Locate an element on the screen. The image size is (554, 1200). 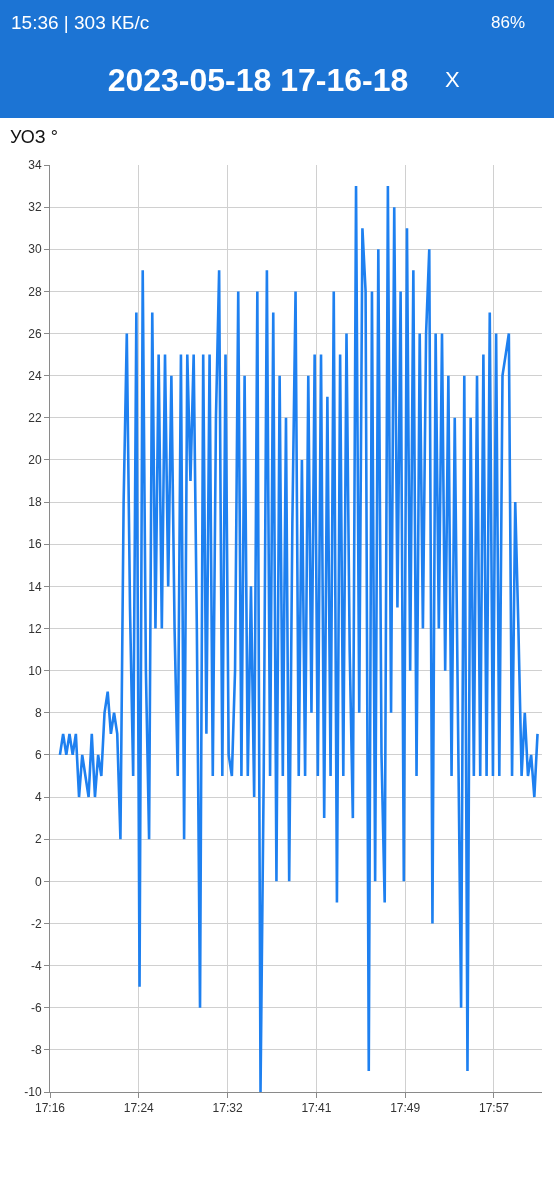
y-tick-label: -6 is located at coordinates (36, 1007).